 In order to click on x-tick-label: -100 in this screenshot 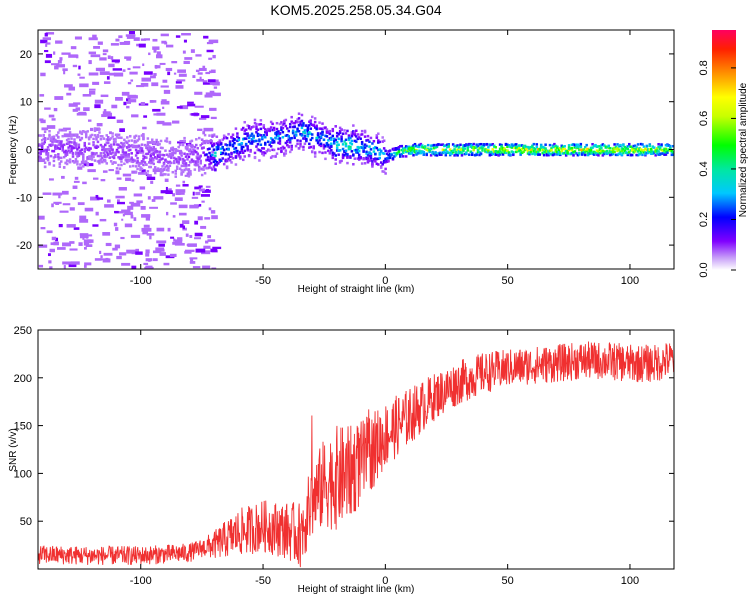, I will do `click(141, 581)`.